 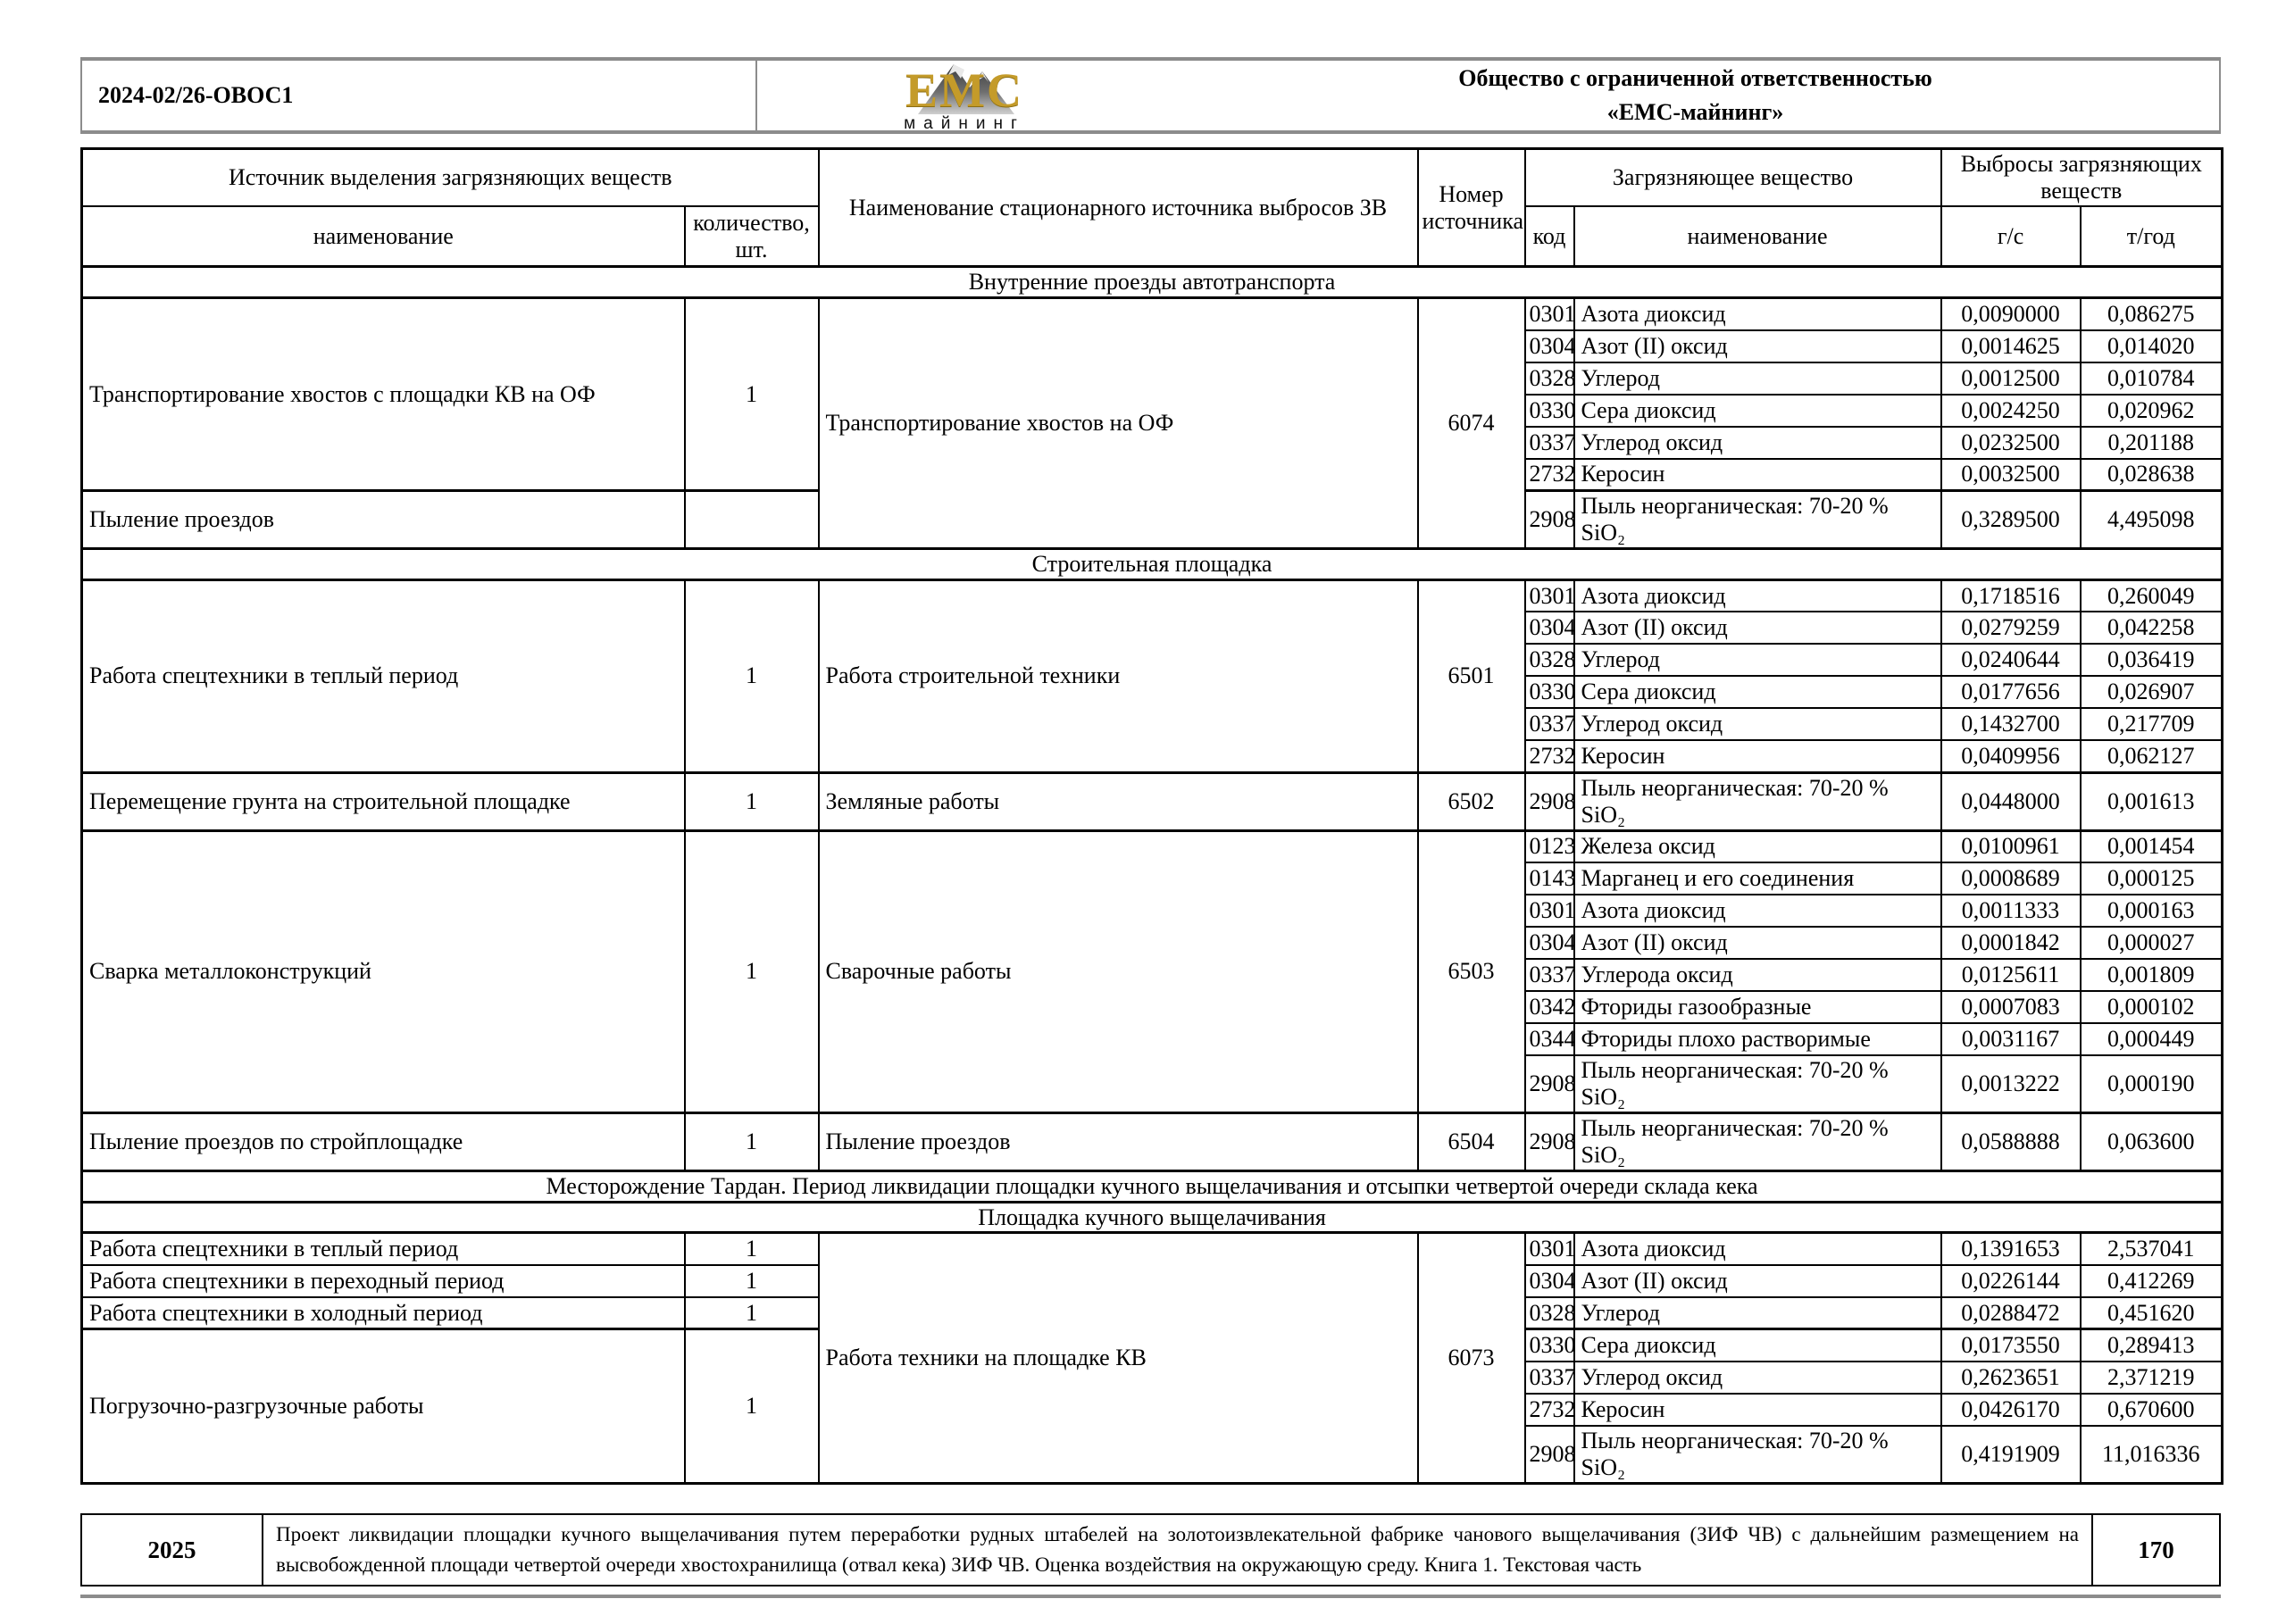 What do you see at coordinates (2011, 1084) in the screenshot?
I see `table-cell: 0,0013222` at bounding box center [2011, 1084].